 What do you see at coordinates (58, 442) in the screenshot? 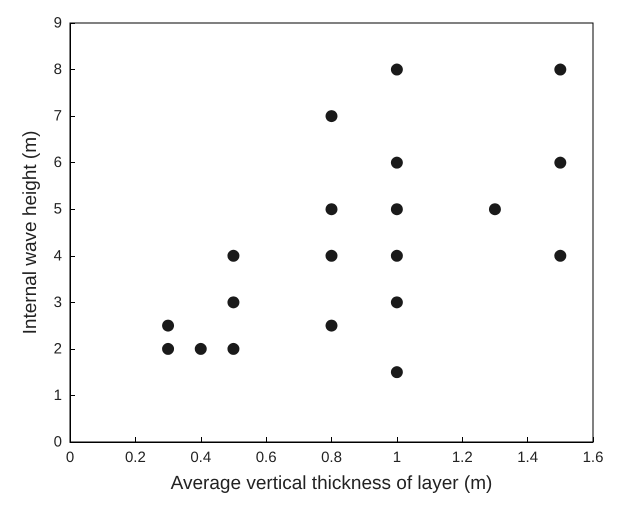
I see `y-tick-label: 0` at bounding box center [58, 442].